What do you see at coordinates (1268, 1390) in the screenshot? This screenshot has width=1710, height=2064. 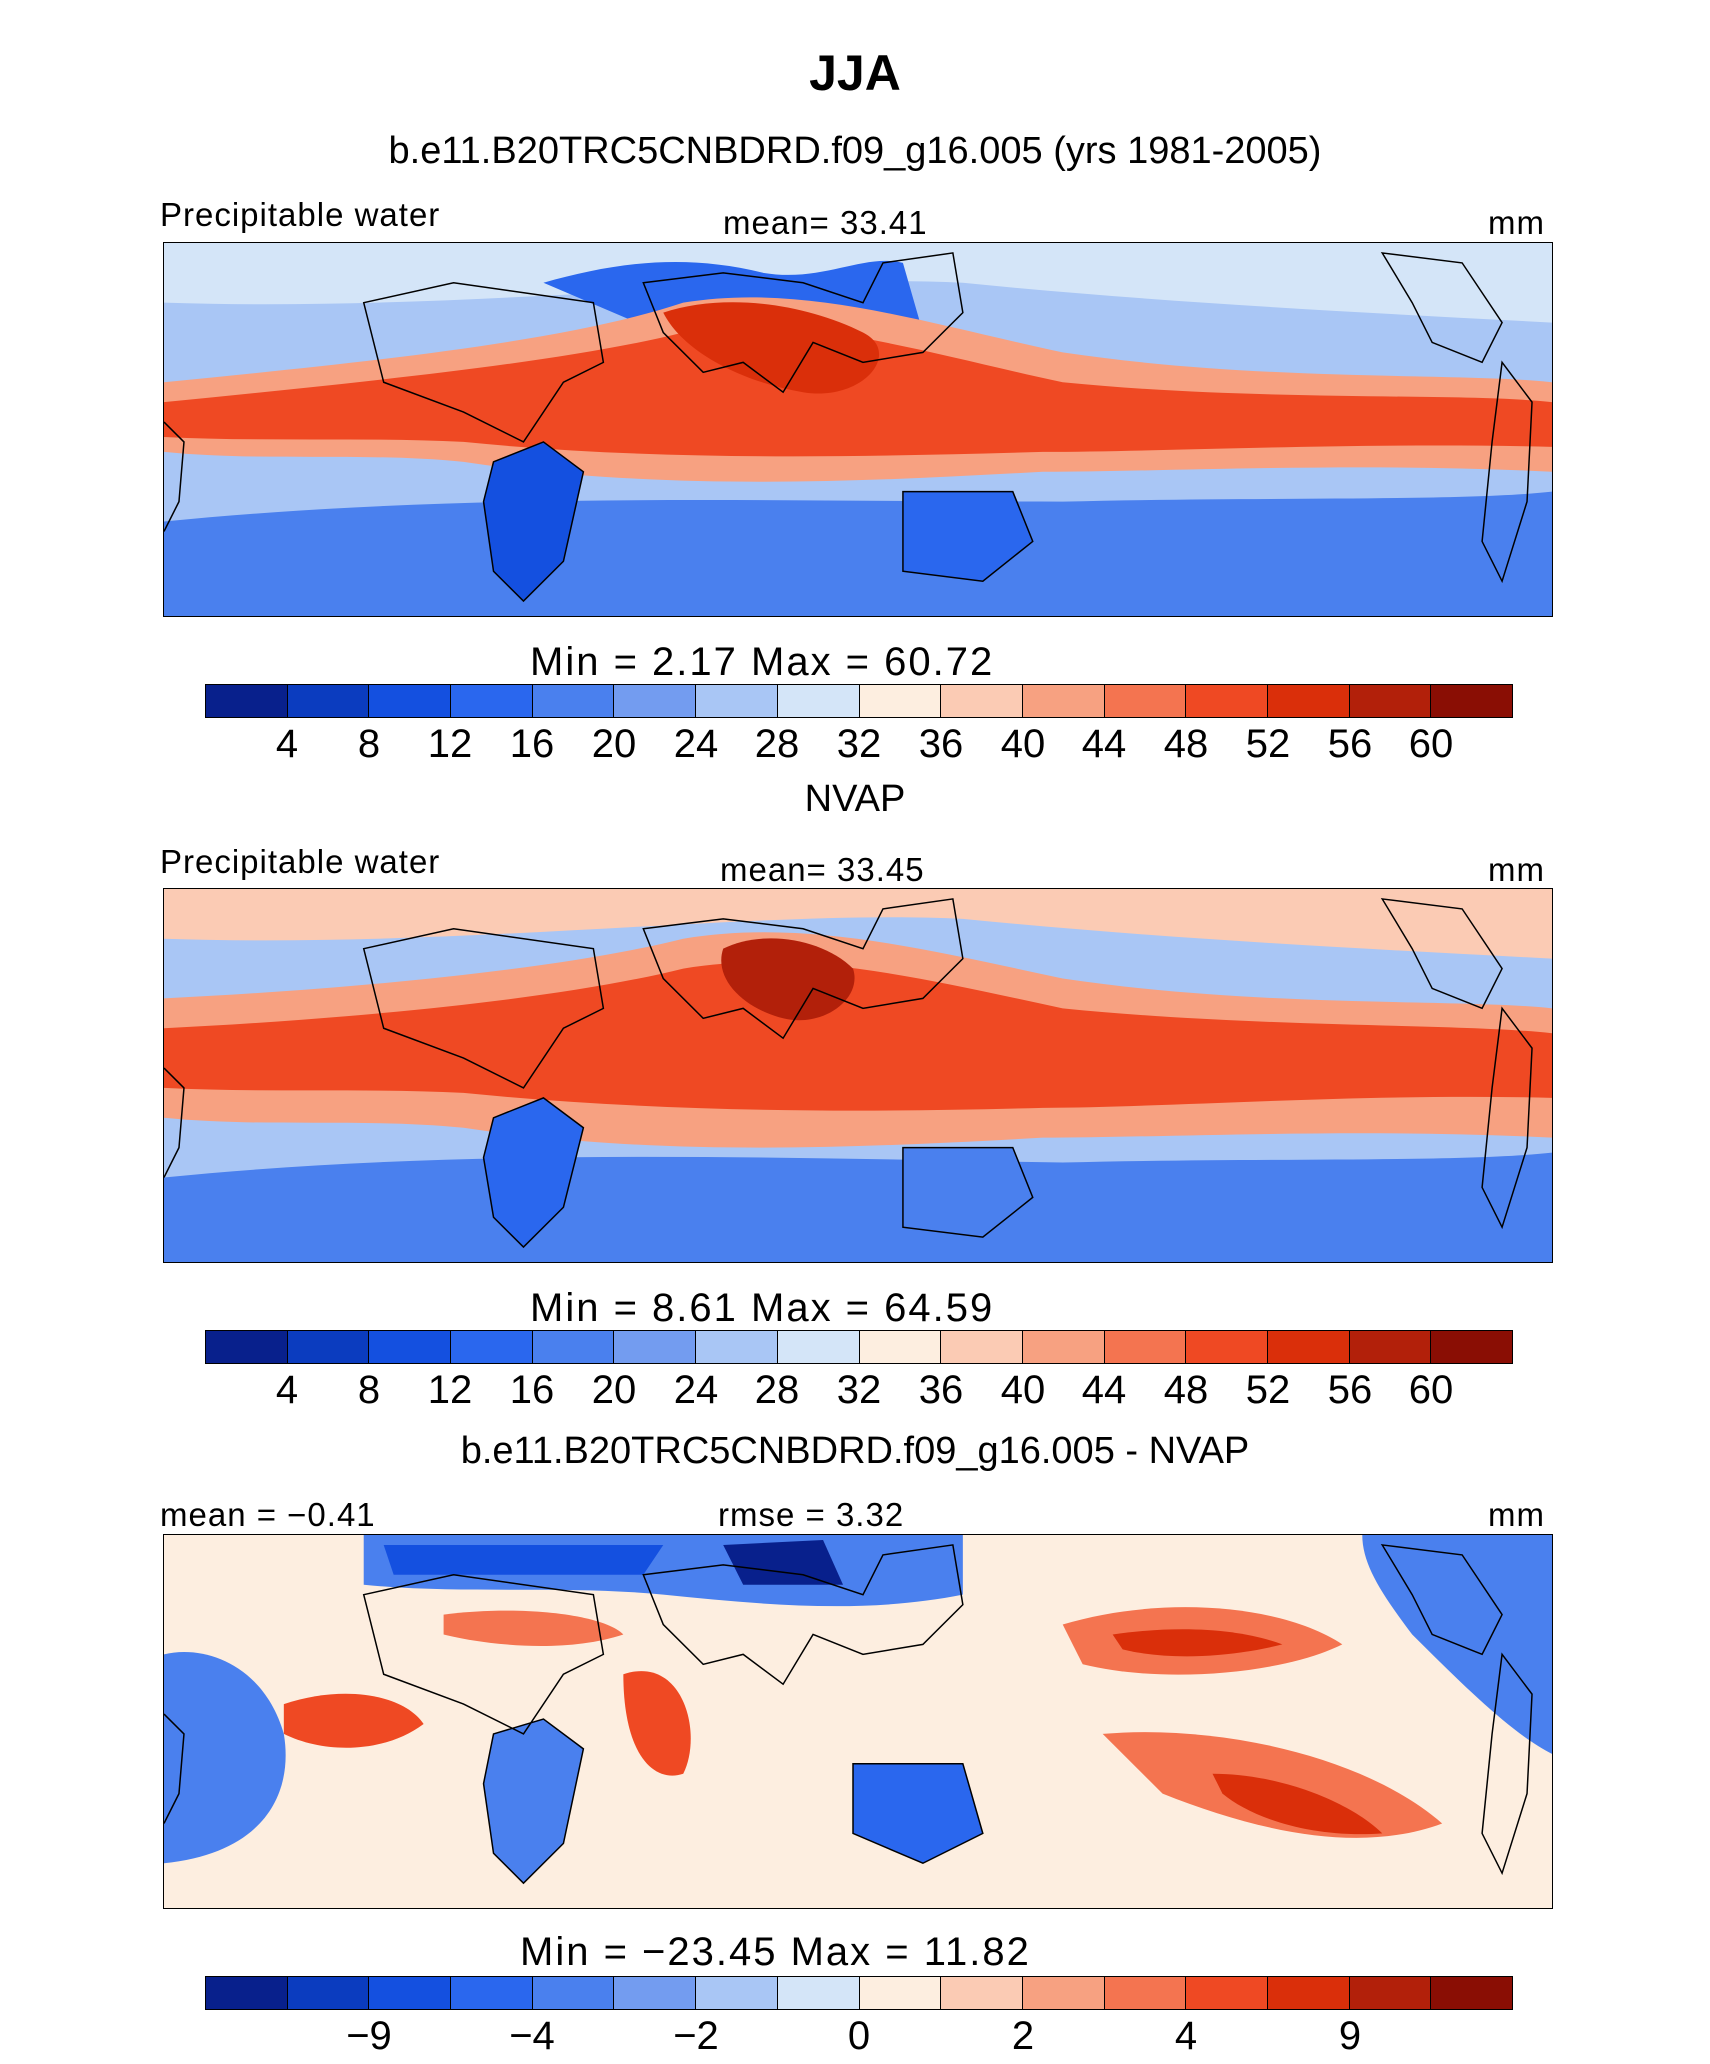 I see `panel-2-tick: 52` at bounding box center [1268, 1390].